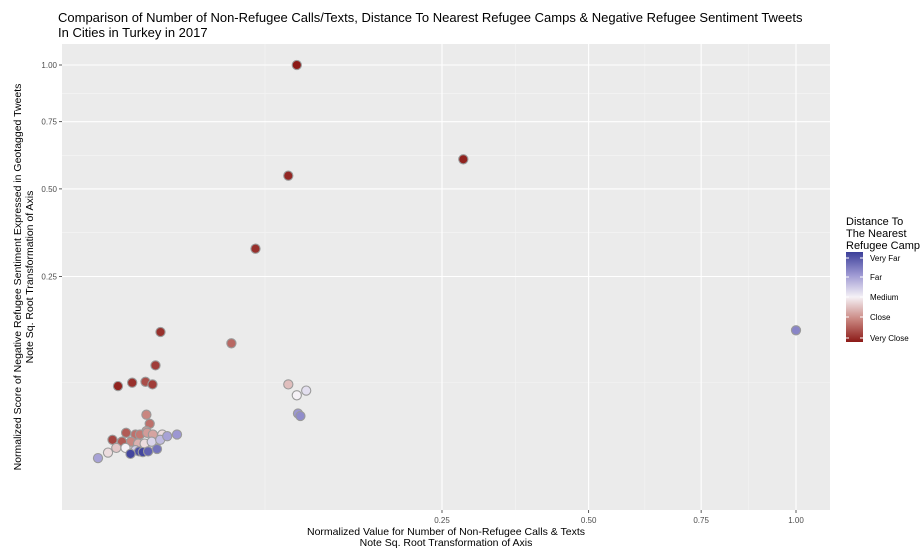  I want to click on y-tick-label: 1.00, so click(49, 65).